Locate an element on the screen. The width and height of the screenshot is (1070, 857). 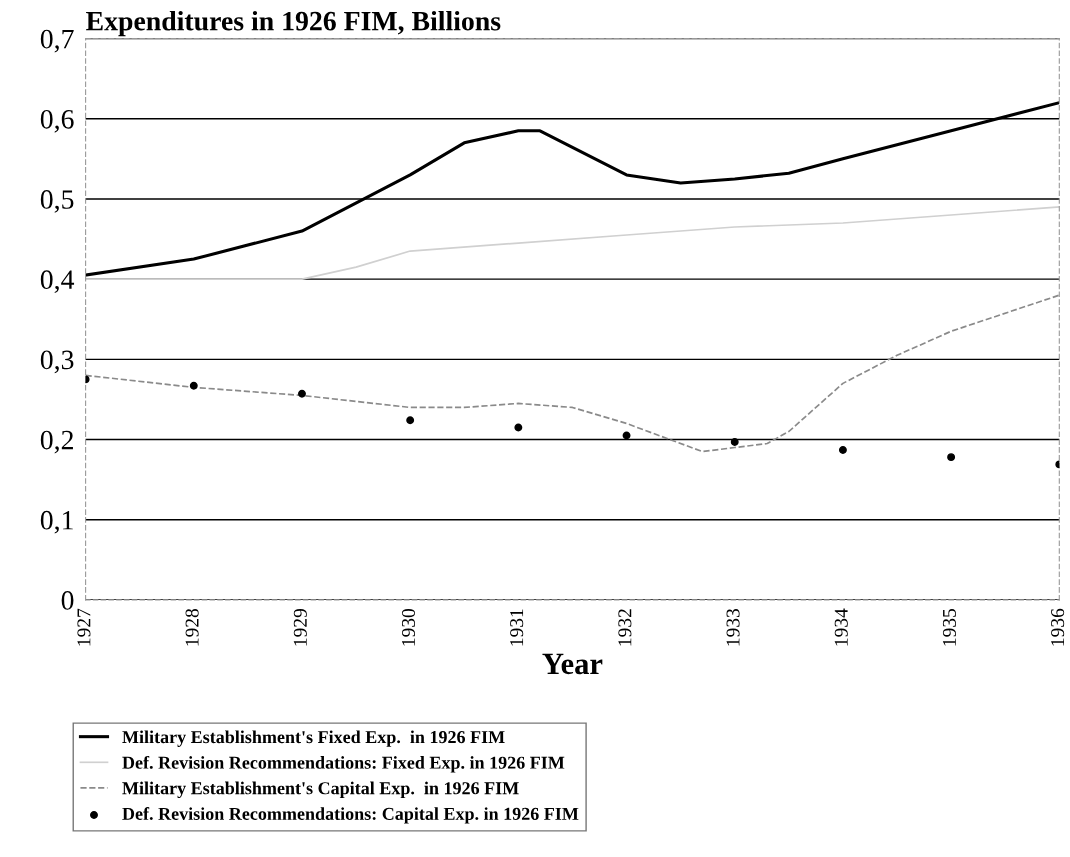
line-series is located at coordinates (572, 243).